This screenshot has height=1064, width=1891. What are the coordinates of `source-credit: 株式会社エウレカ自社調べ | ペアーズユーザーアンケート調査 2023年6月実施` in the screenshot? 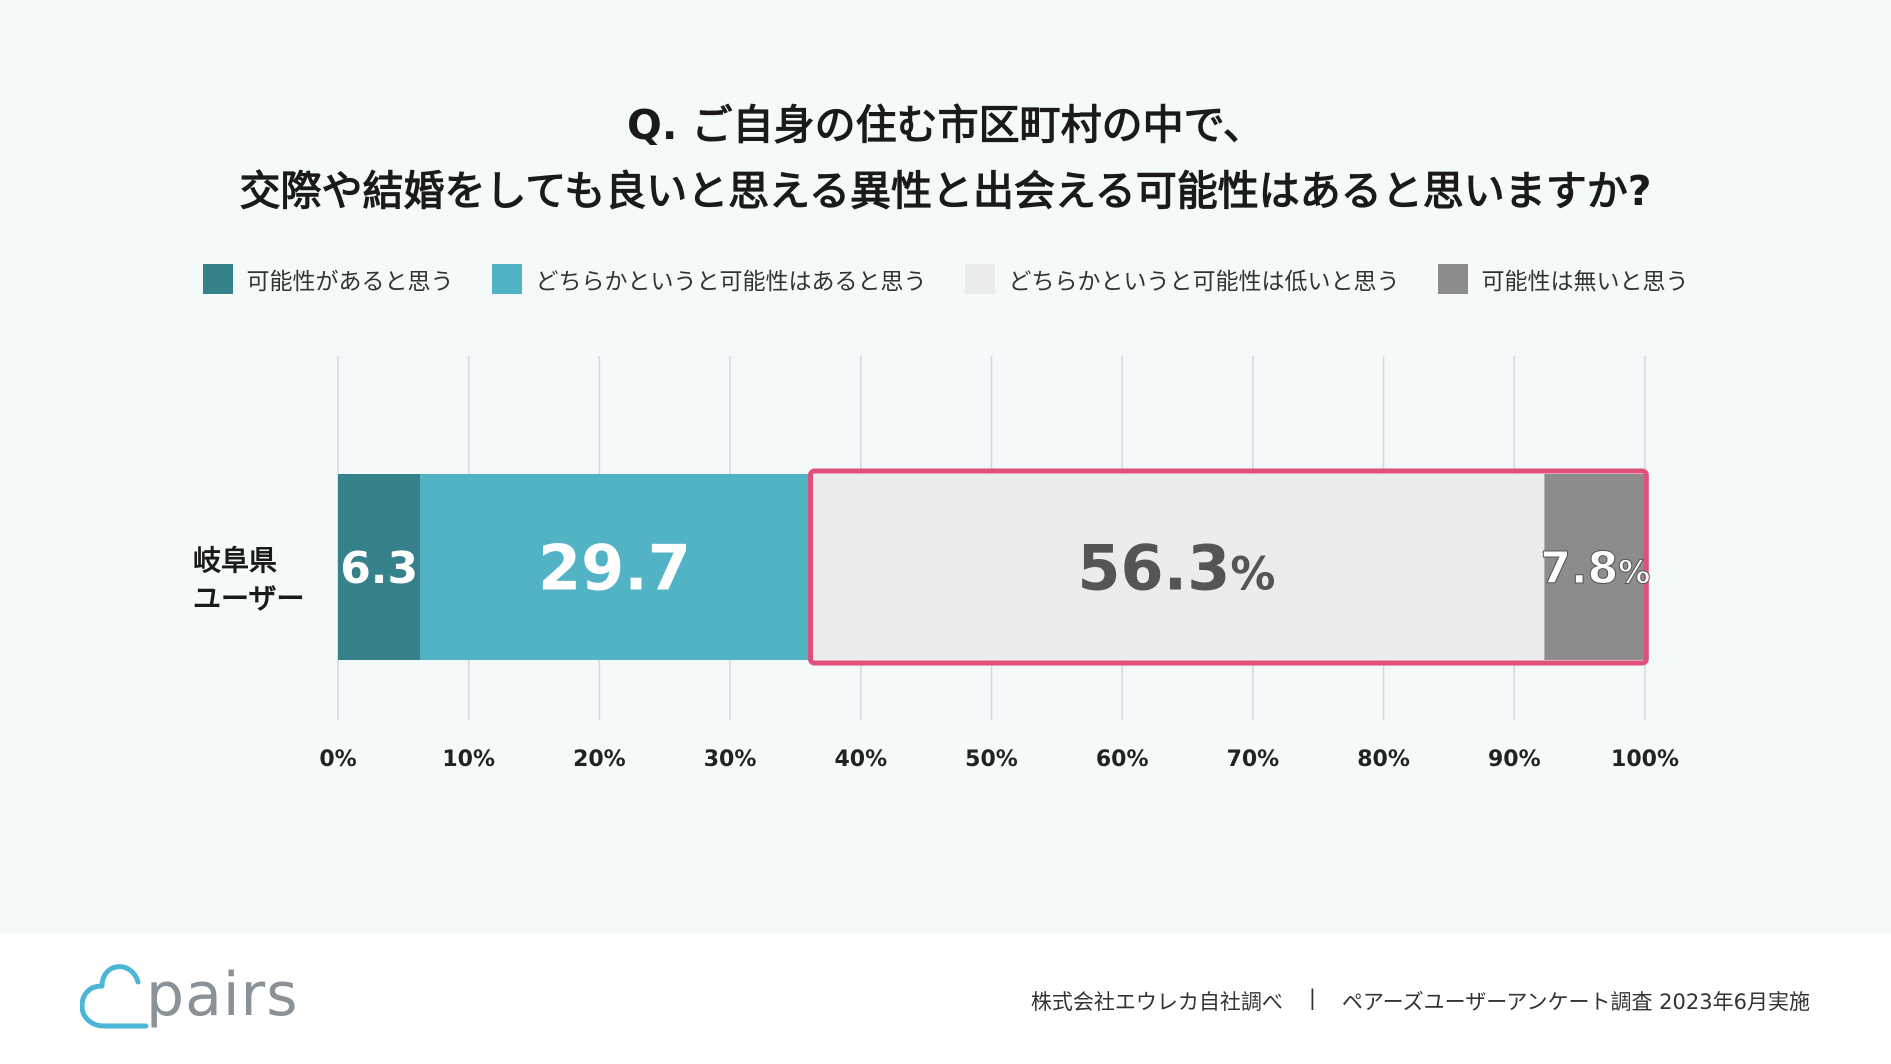 It's located at (1420, 1001).